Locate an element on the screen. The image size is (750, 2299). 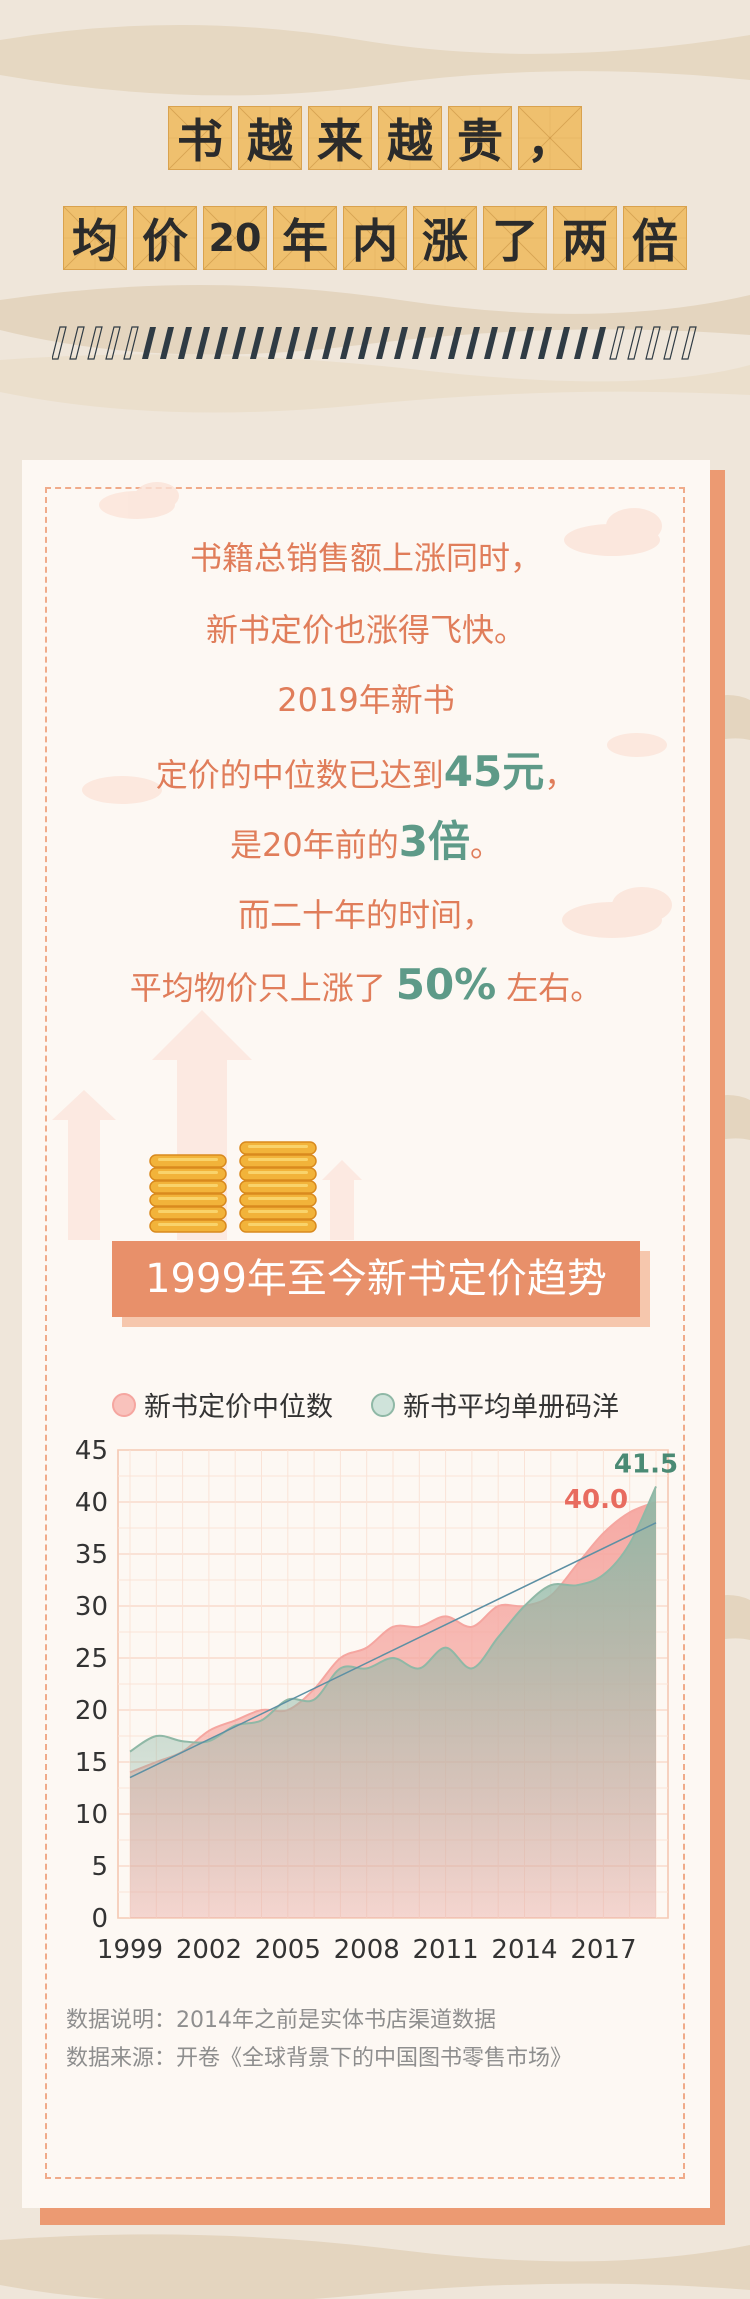
intro-text: 。 is located at coordinates (485, 845).